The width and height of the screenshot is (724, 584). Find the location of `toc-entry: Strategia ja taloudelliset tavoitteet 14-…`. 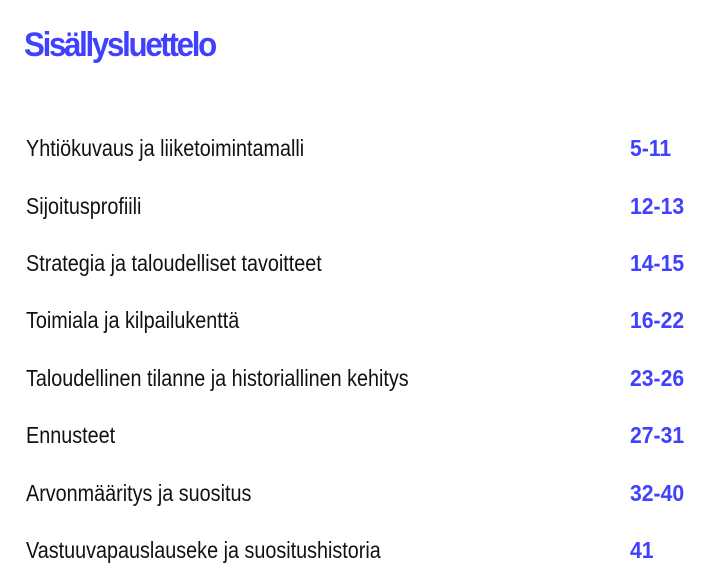

toc-entry: Strategia ja taloudelliset tavoitteet 14-… is located at coordinates (366, 265).